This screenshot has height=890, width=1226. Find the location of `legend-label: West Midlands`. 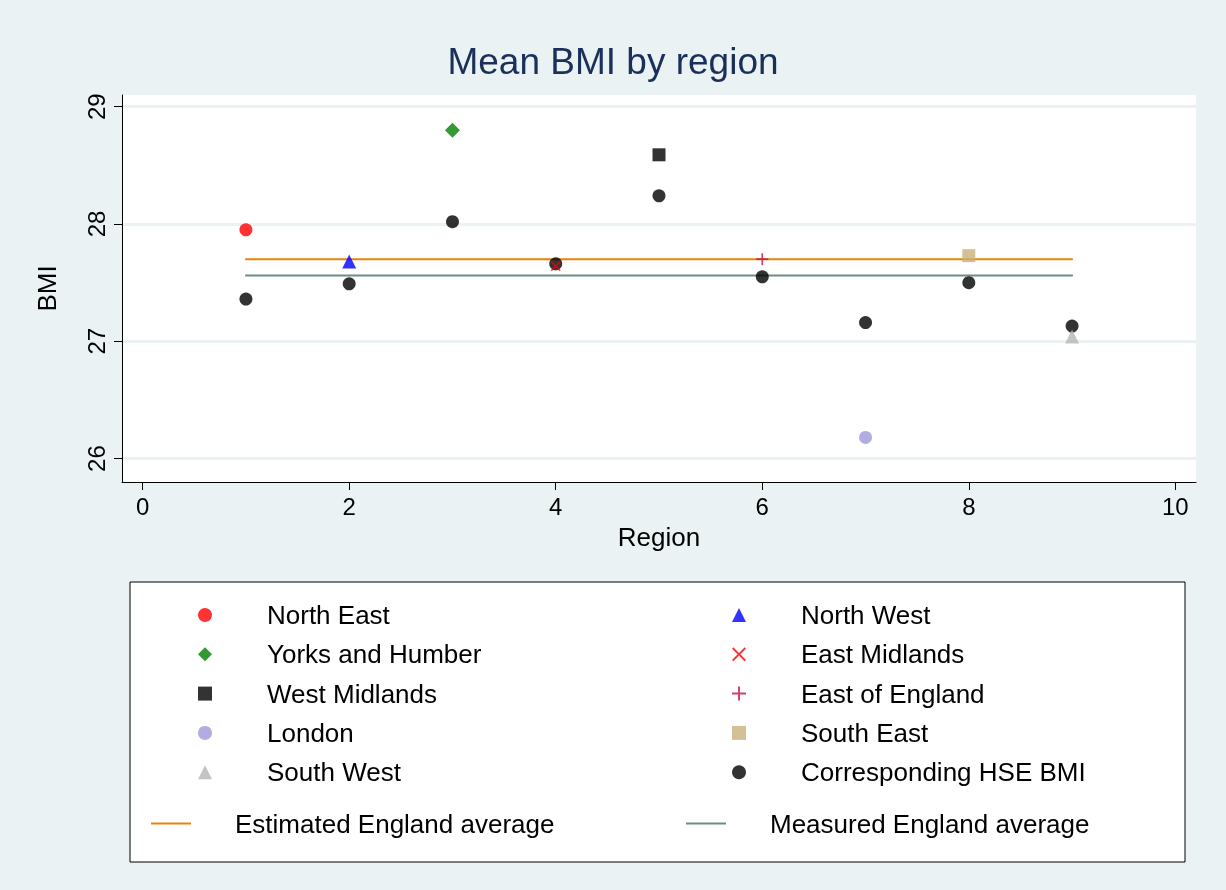

legend-label: West Midlands is located at coordinates (352, 693).